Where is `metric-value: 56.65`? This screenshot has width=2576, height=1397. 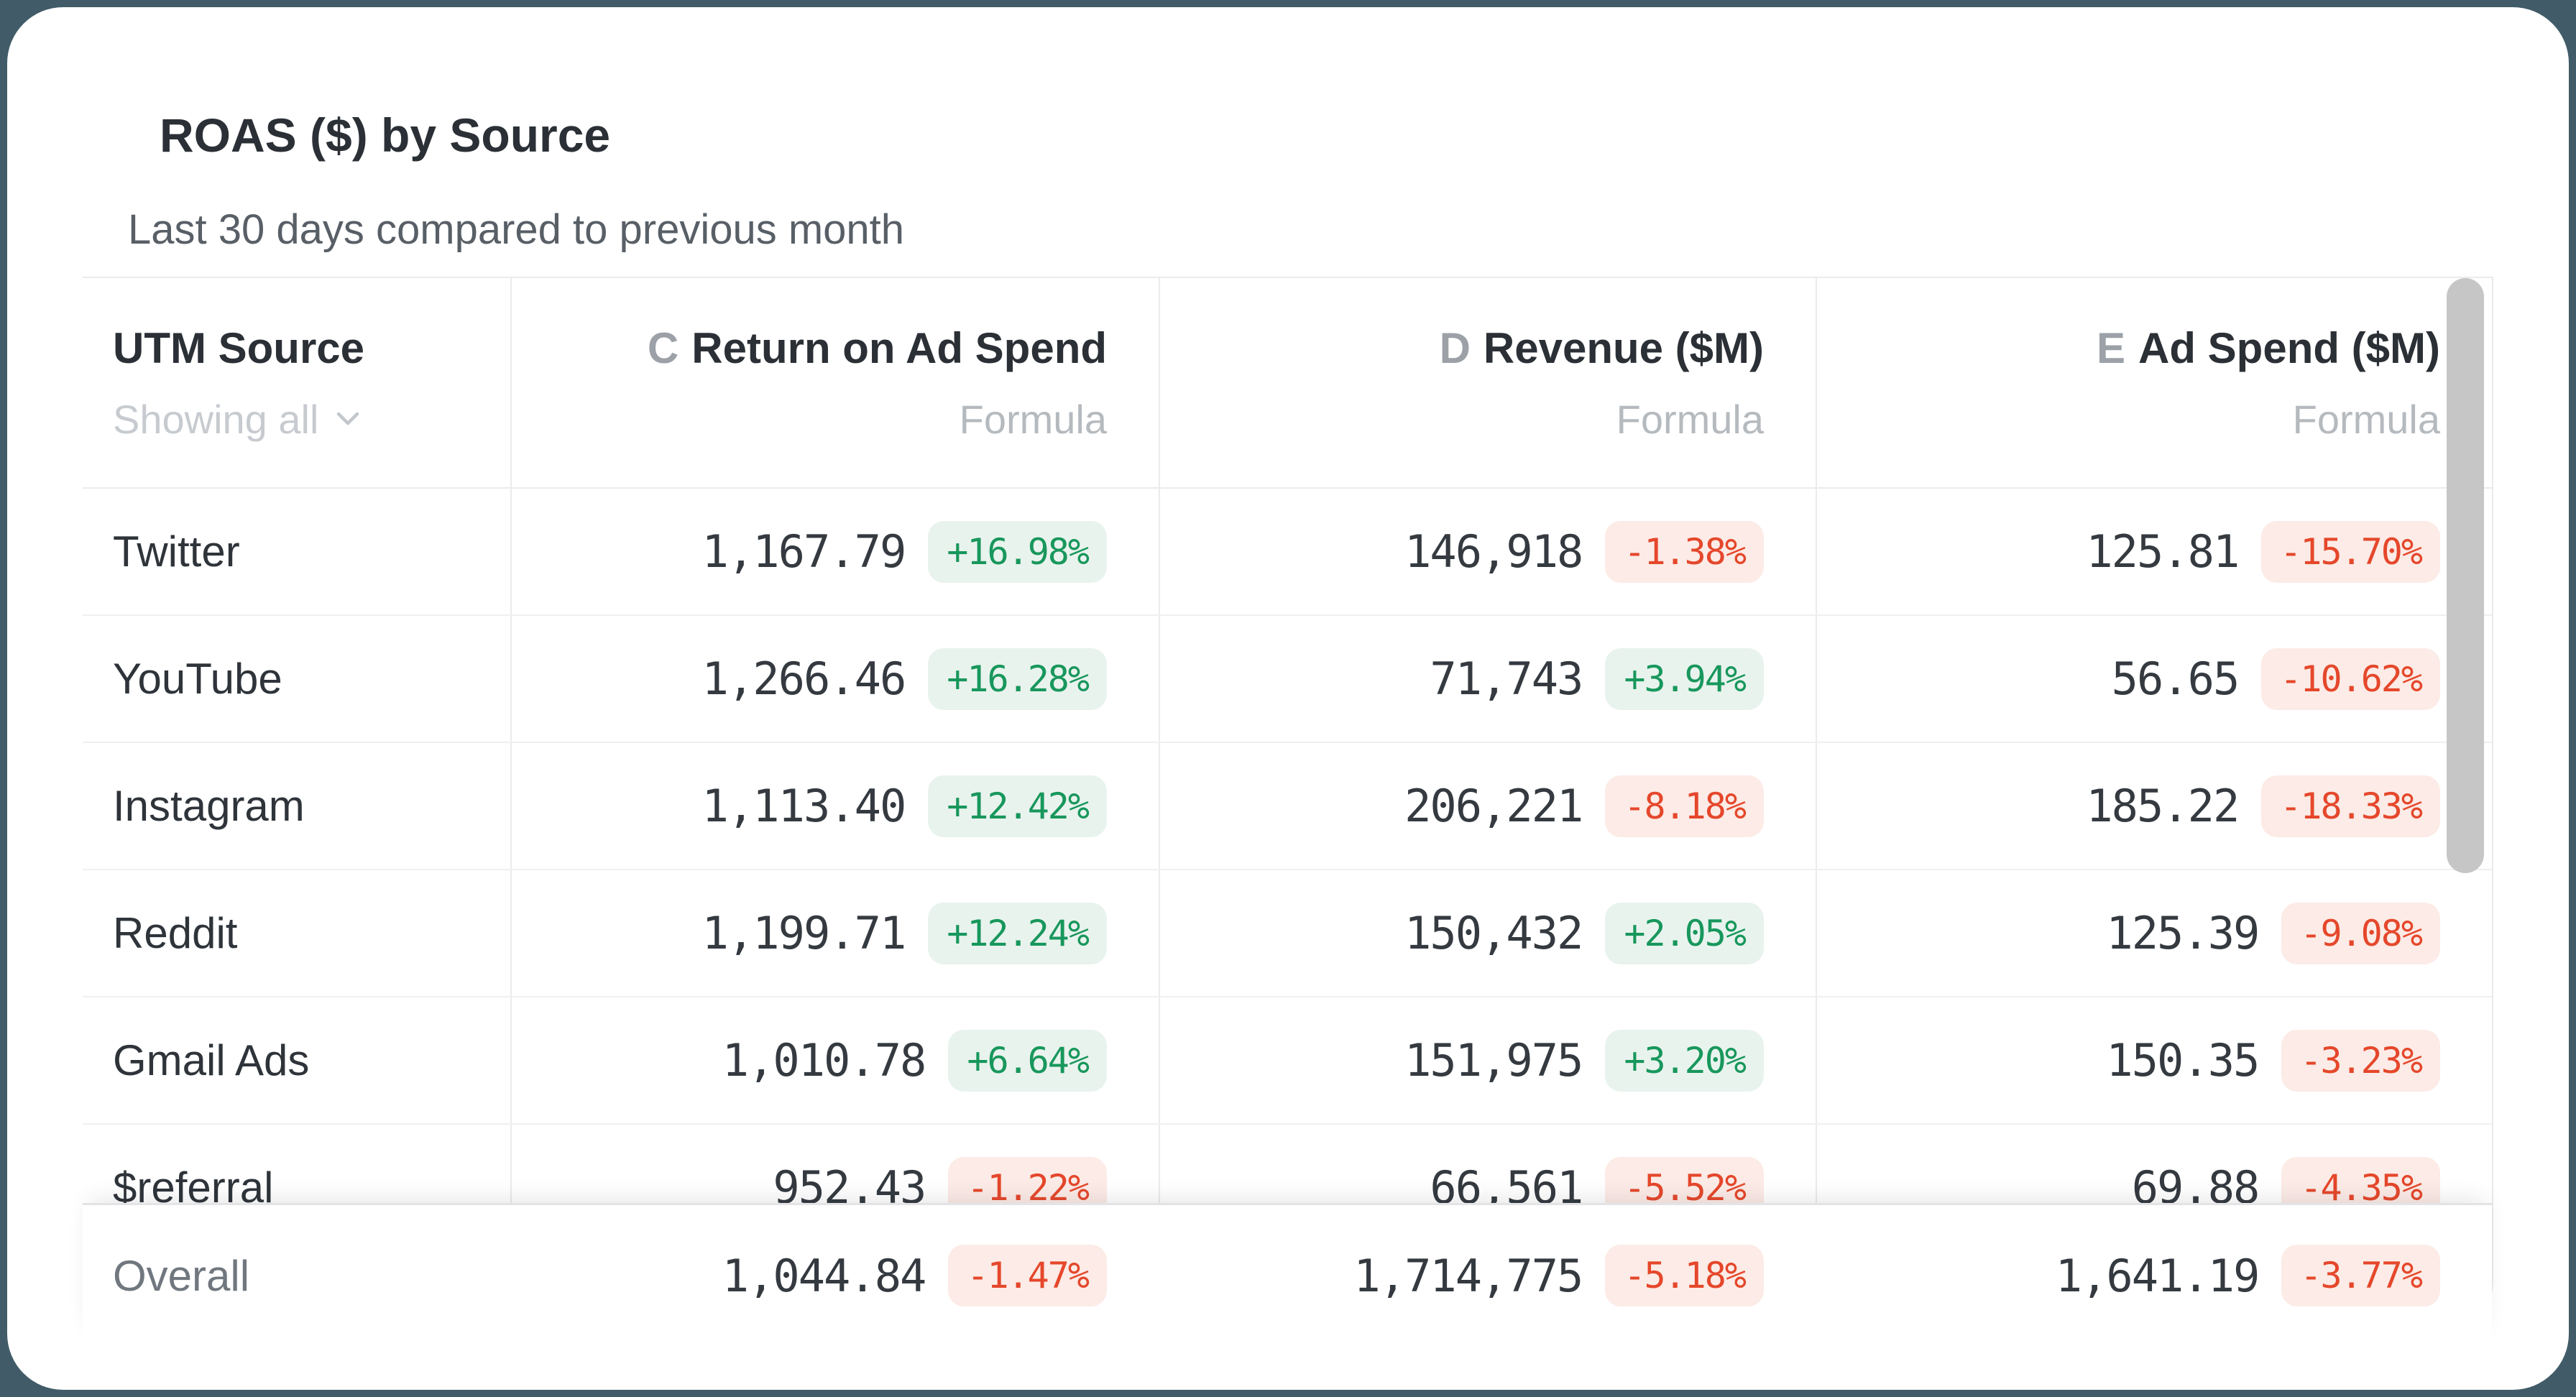 metric-value: 56.65 is located at coordinates (2175, 679).